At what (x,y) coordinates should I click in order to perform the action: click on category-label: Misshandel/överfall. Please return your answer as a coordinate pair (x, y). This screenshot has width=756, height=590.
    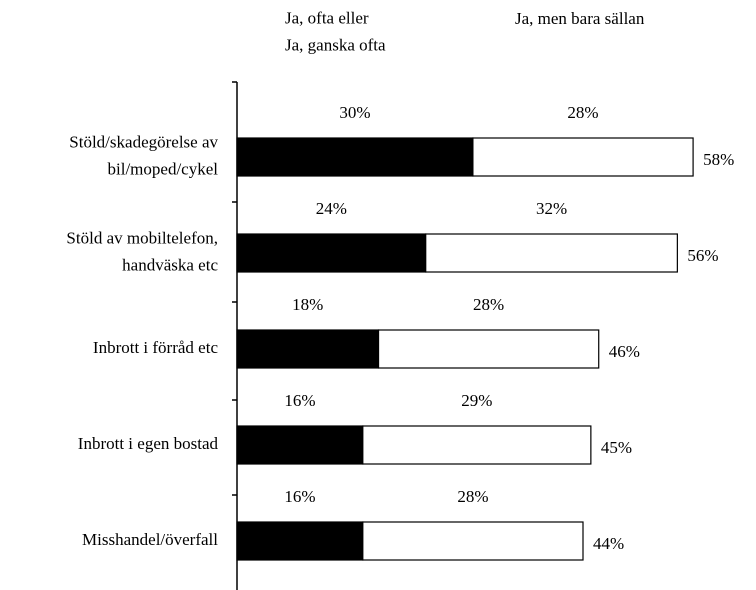
    Looking at the image, I should click on (150, 539).